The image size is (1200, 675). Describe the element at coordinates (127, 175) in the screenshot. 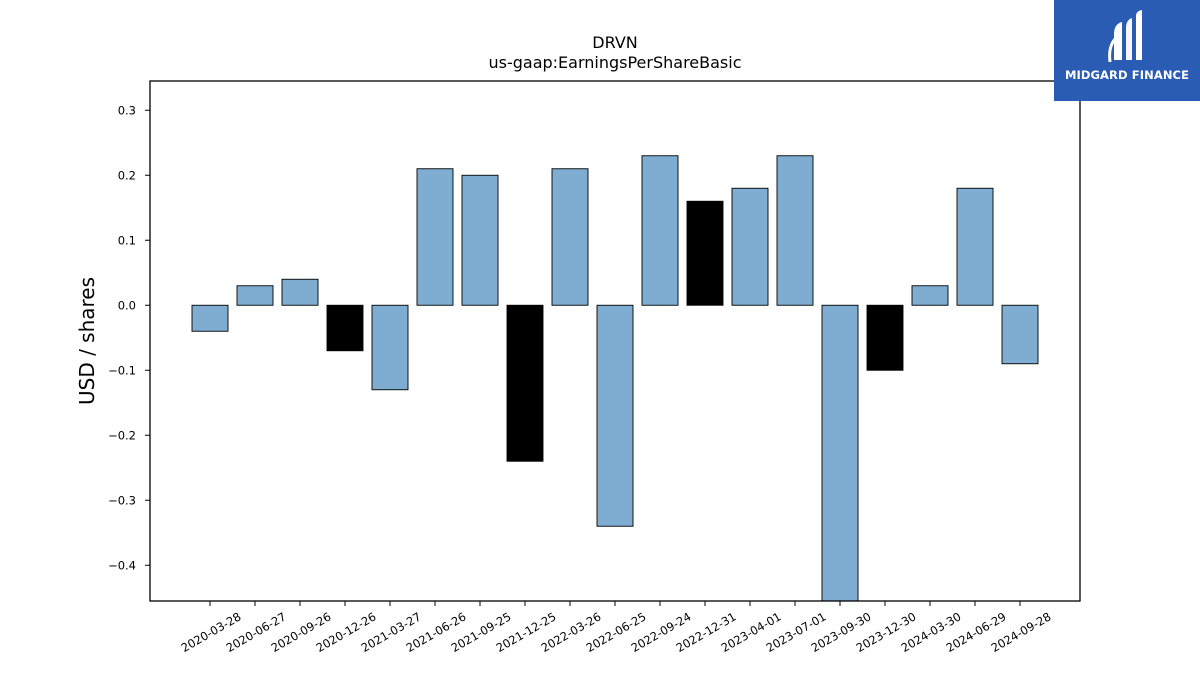

I see `y-tick-label: 0.2` at that location.